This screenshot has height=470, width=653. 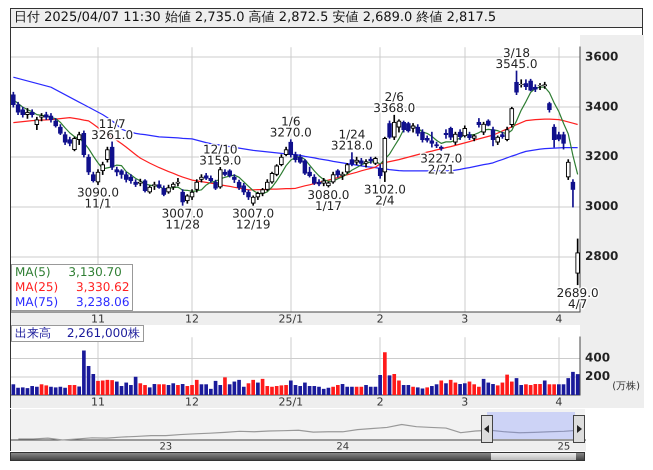 I want to click on y-tick-label: 3000, so click(x=601, y=206).